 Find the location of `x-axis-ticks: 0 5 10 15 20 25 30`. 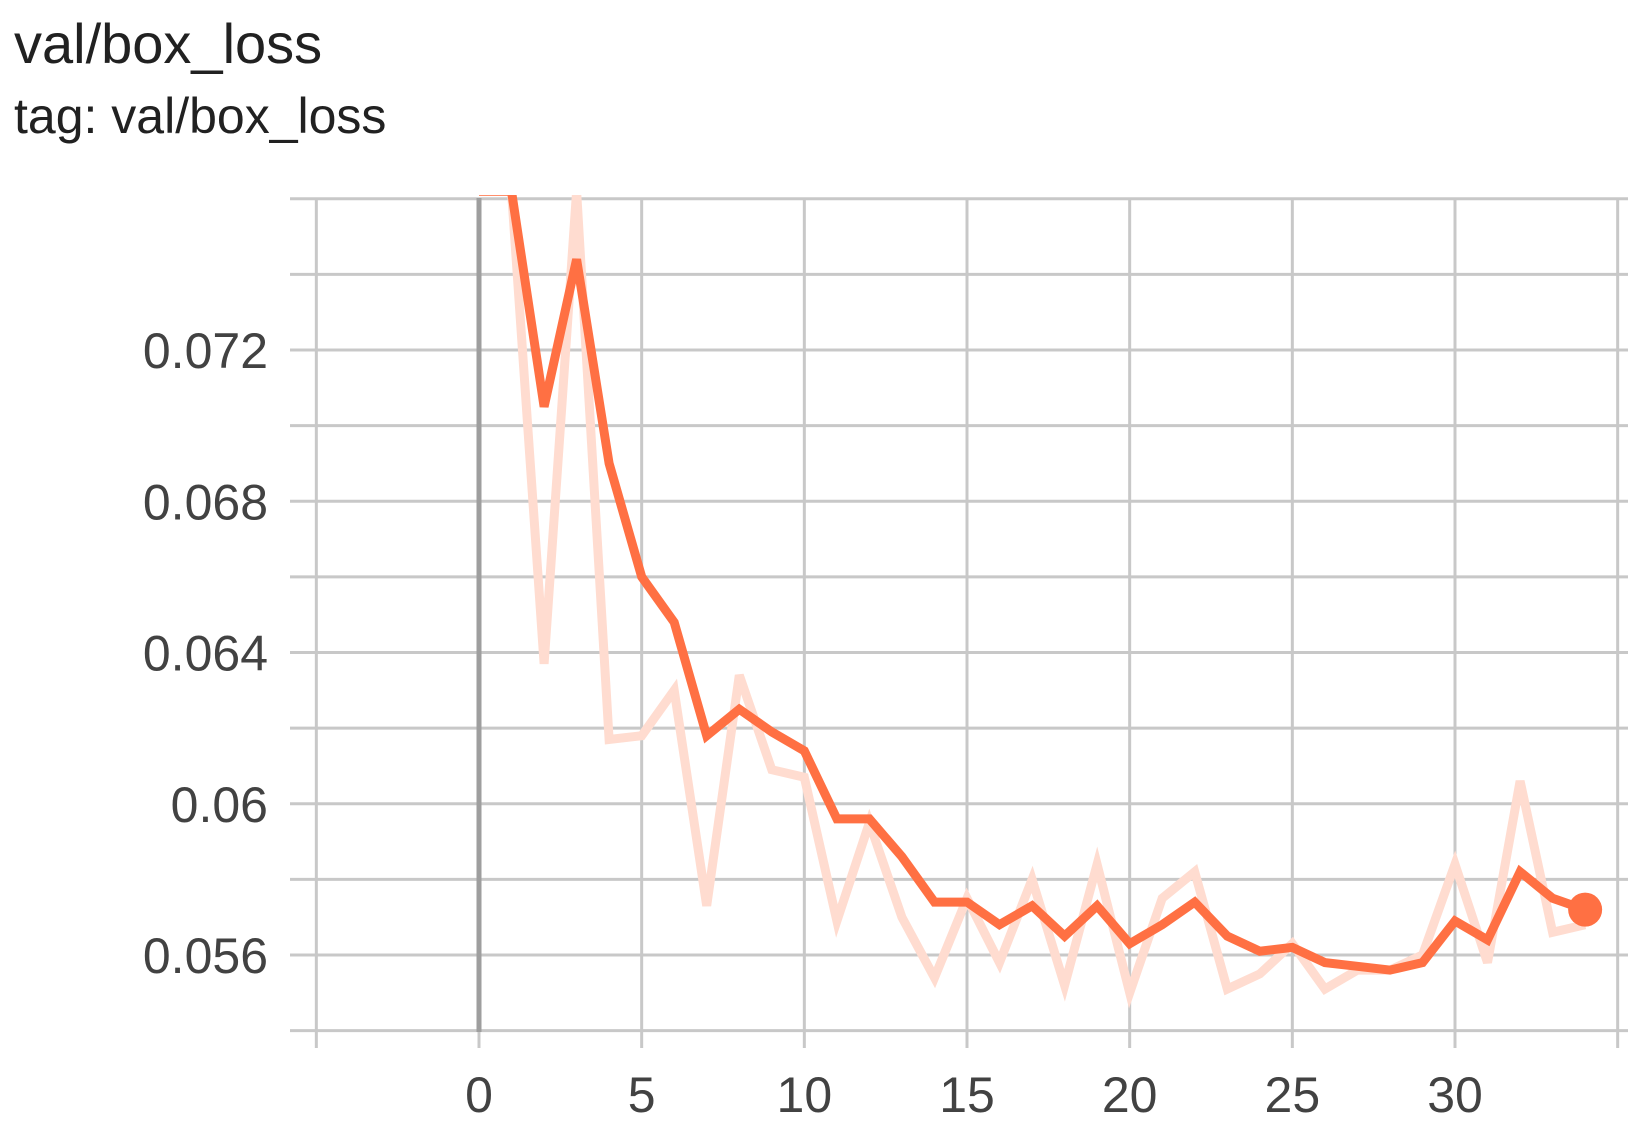

x-axis-ticks: 0 5 10 15 20 25 30 is located at coordinates (974, 1095).